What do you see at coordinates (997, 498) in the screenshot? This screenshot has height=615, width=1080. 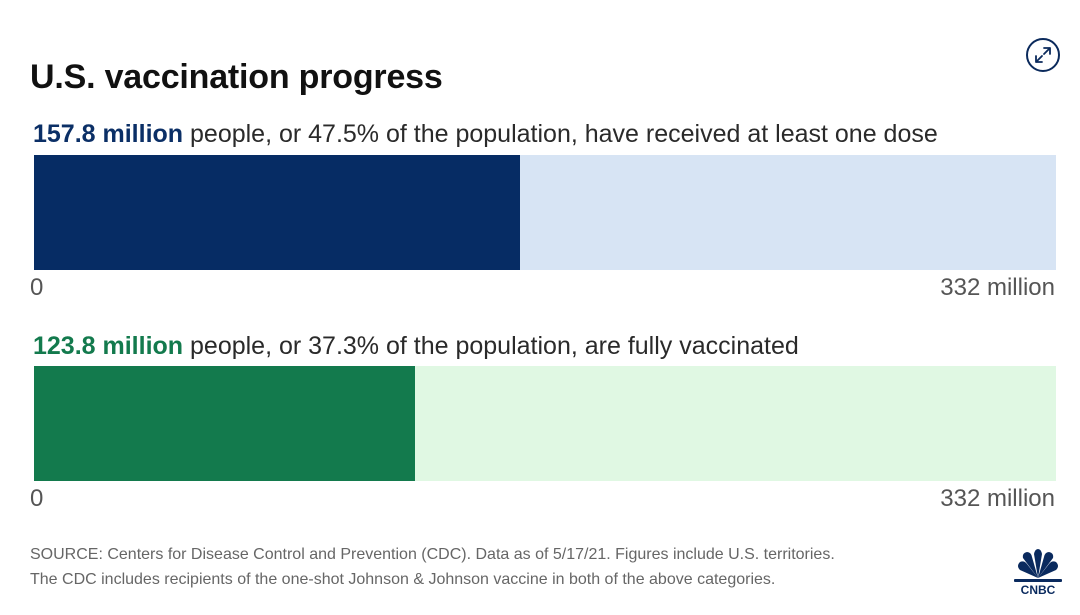 I see `full-axis-max: 332 million` at bounding box center [997, 498].